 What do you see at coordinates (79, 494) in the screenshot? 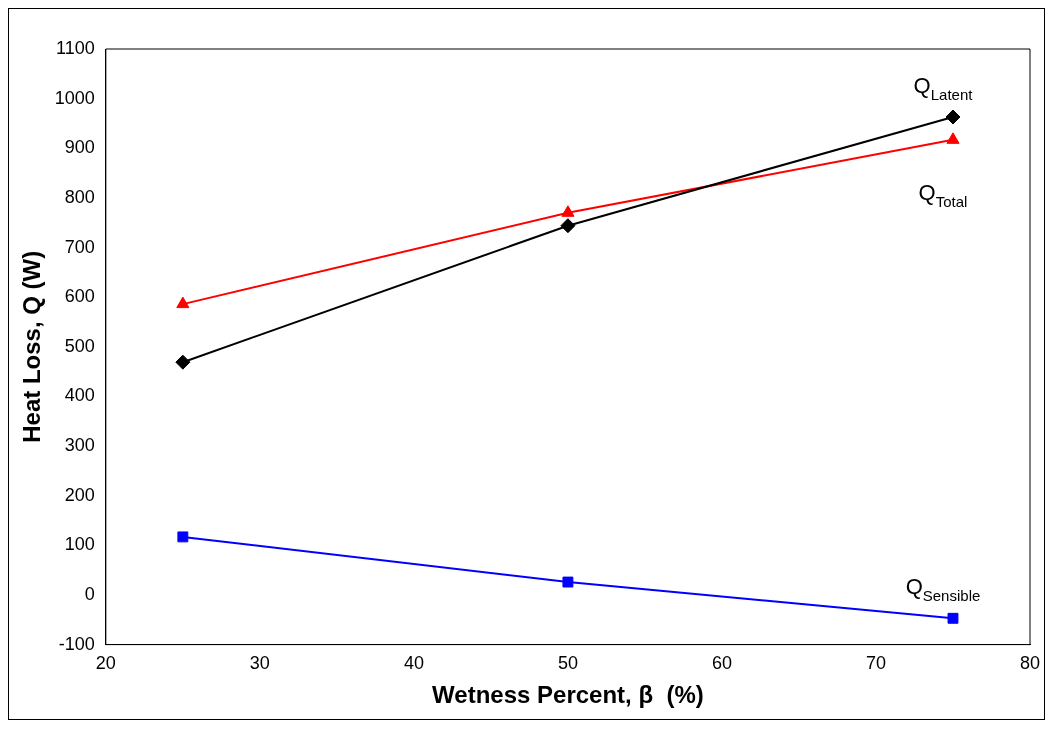
I see `y-tick-label: 200` at bounding box center [79, 494].